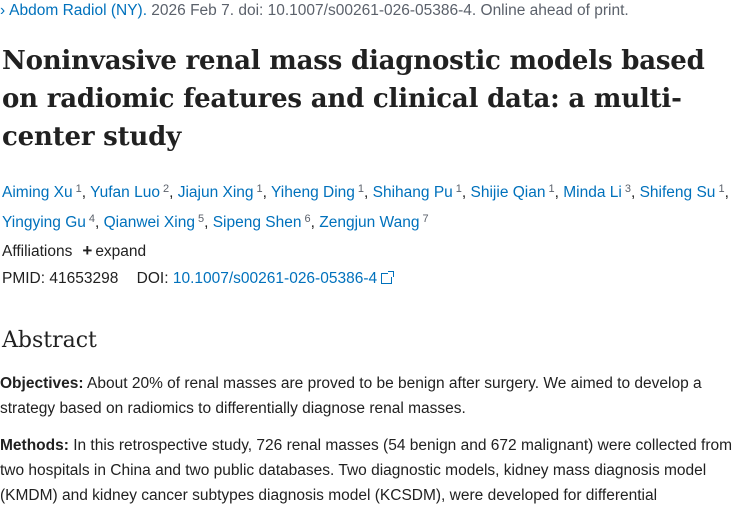  What do you see at coordinates (91, 219) in the screenshot?
I see `affiliation-ref: 4` at bounding box center [91, 219].